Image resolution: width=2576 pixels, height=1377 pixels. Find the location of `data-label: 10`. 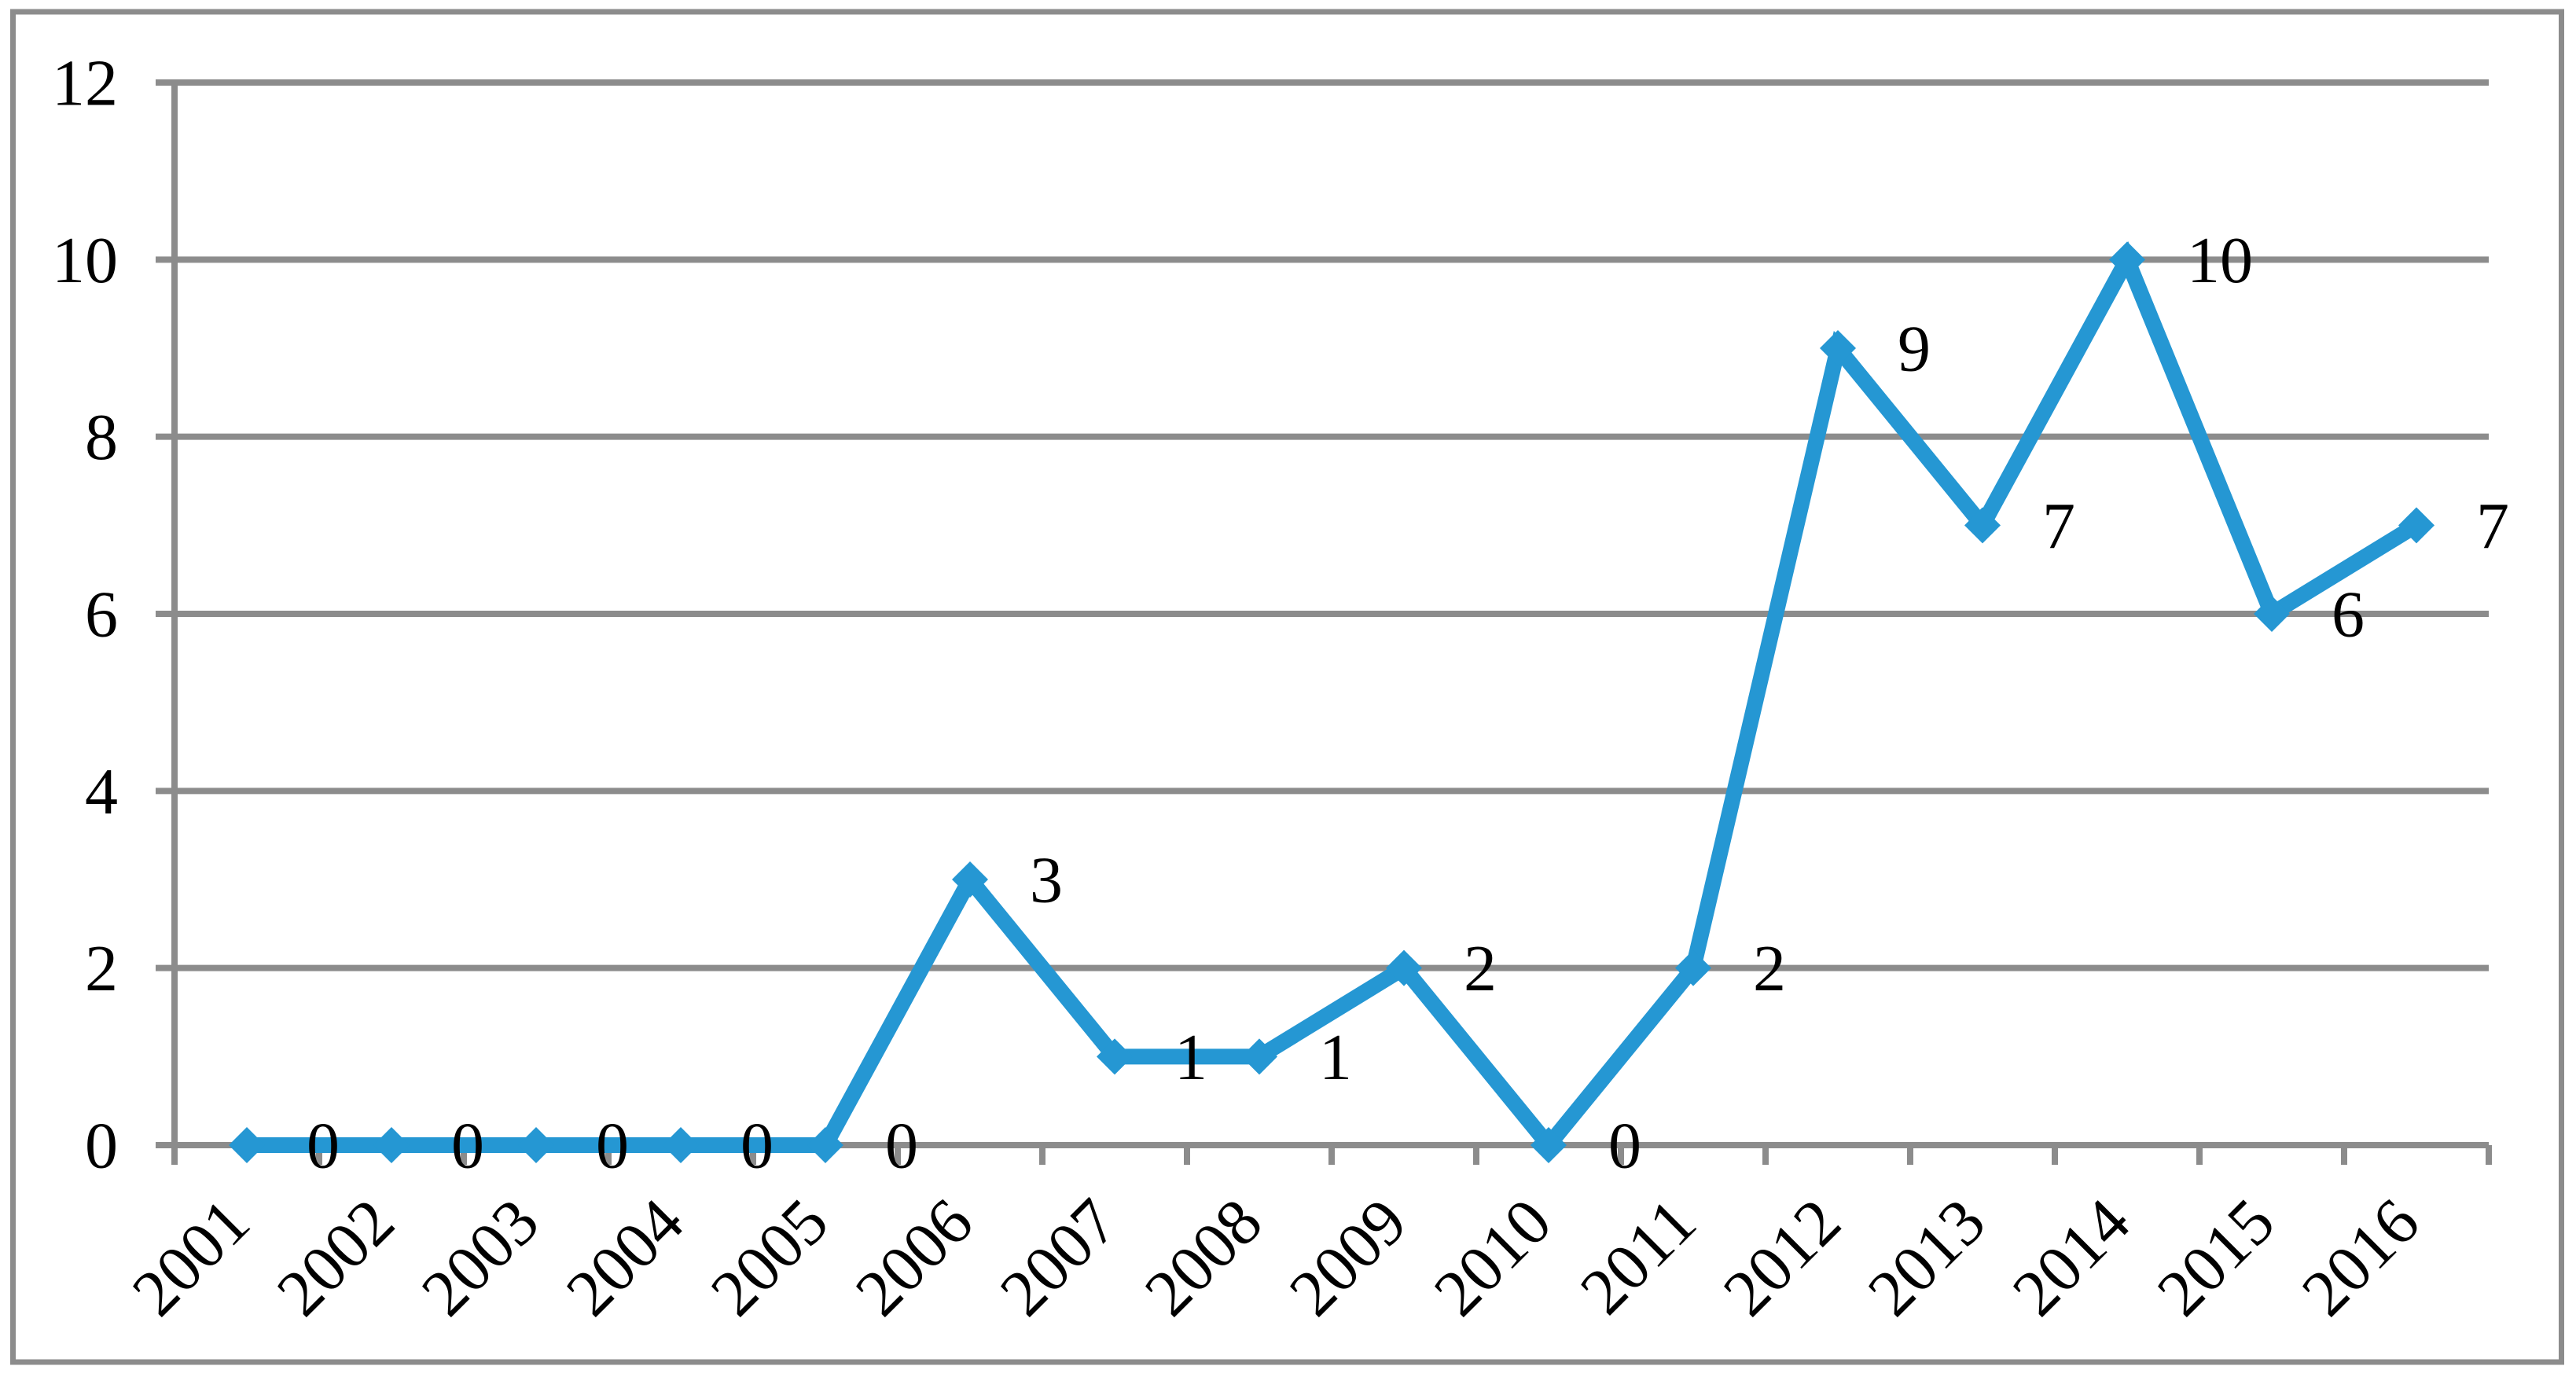

data-label: 10 is located at coordinates (2220, 260).